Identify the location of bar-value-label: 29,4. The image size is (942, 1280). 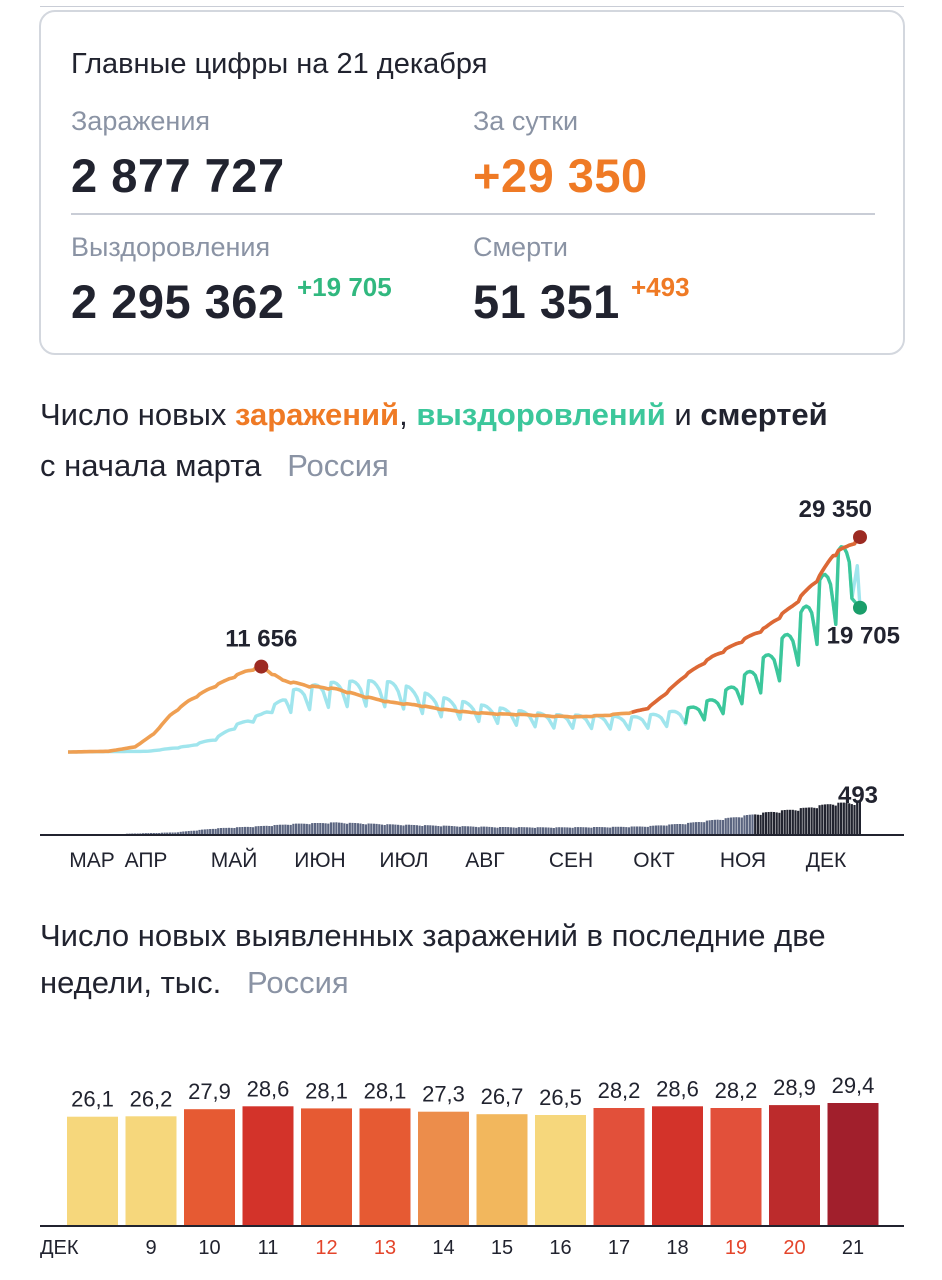
(853, 1085).